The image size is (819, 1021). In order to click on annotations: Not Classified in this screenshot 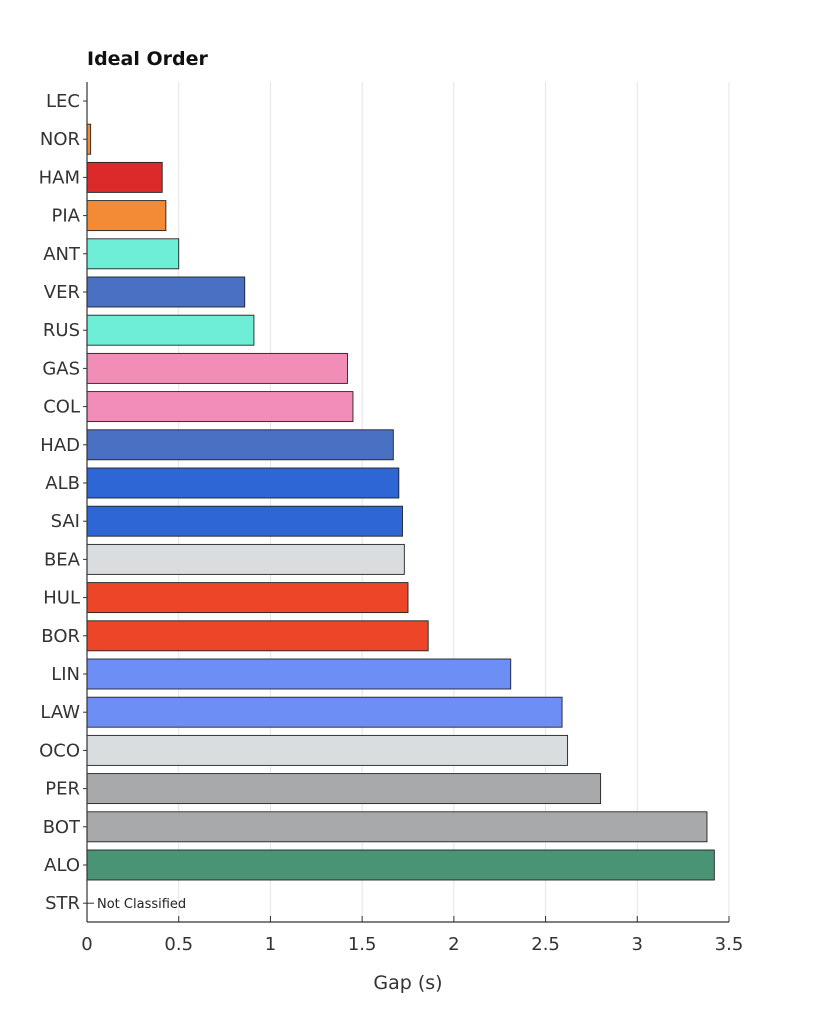, I will do `click(136, 904)`.